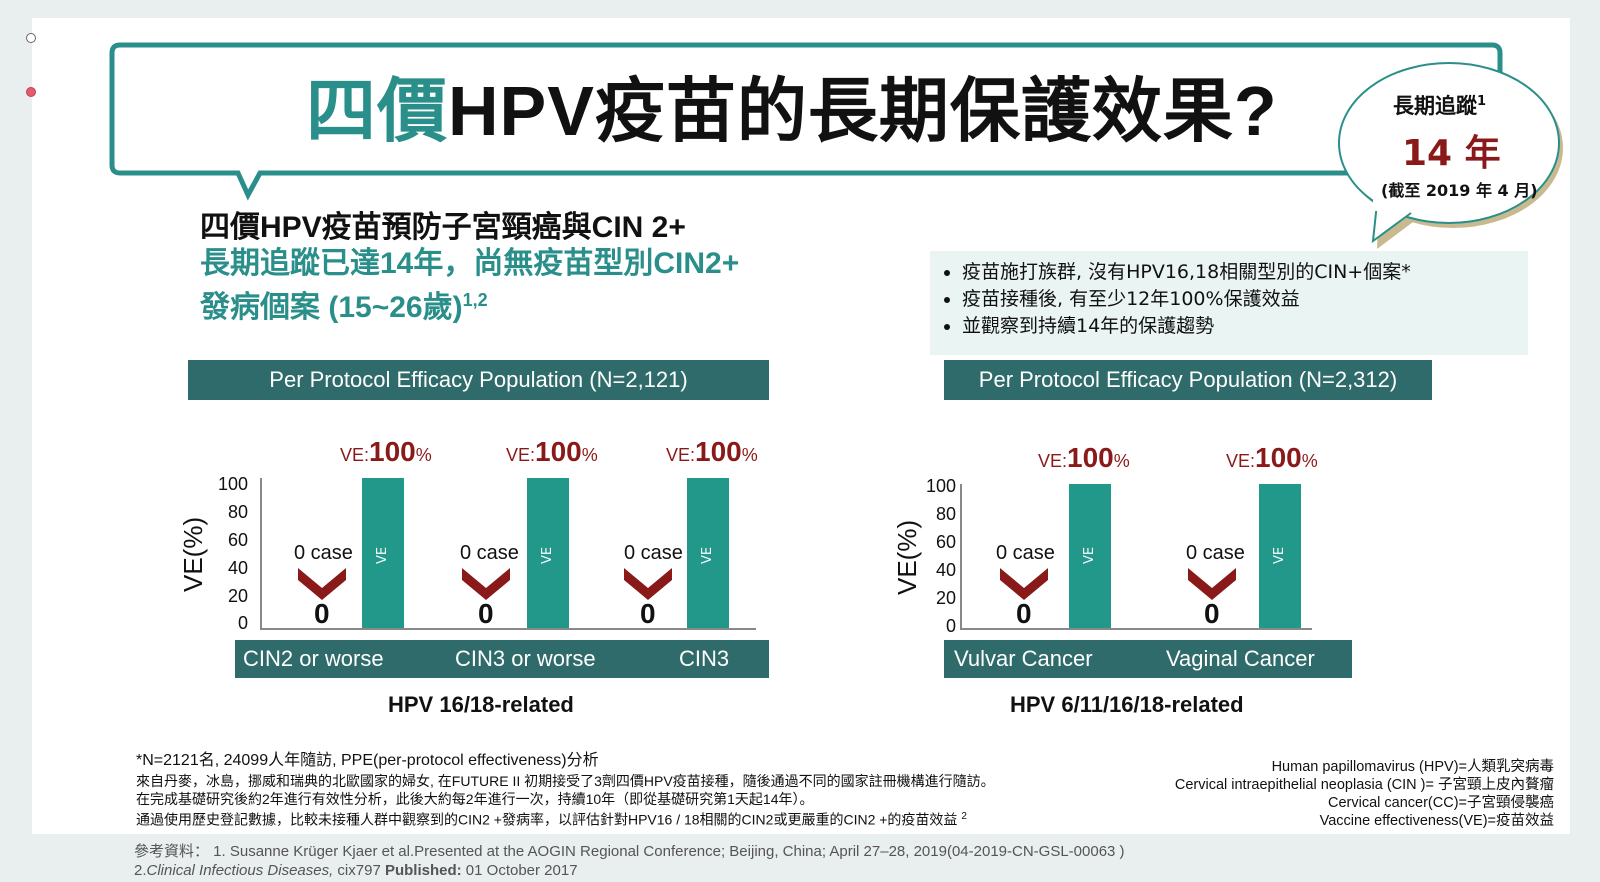 This screenshot has height=882, width=1600. What do you see at coordinates (31, 38) in the screenshot?
I see `nav-dot-empty` at bounding box center [31, 38].